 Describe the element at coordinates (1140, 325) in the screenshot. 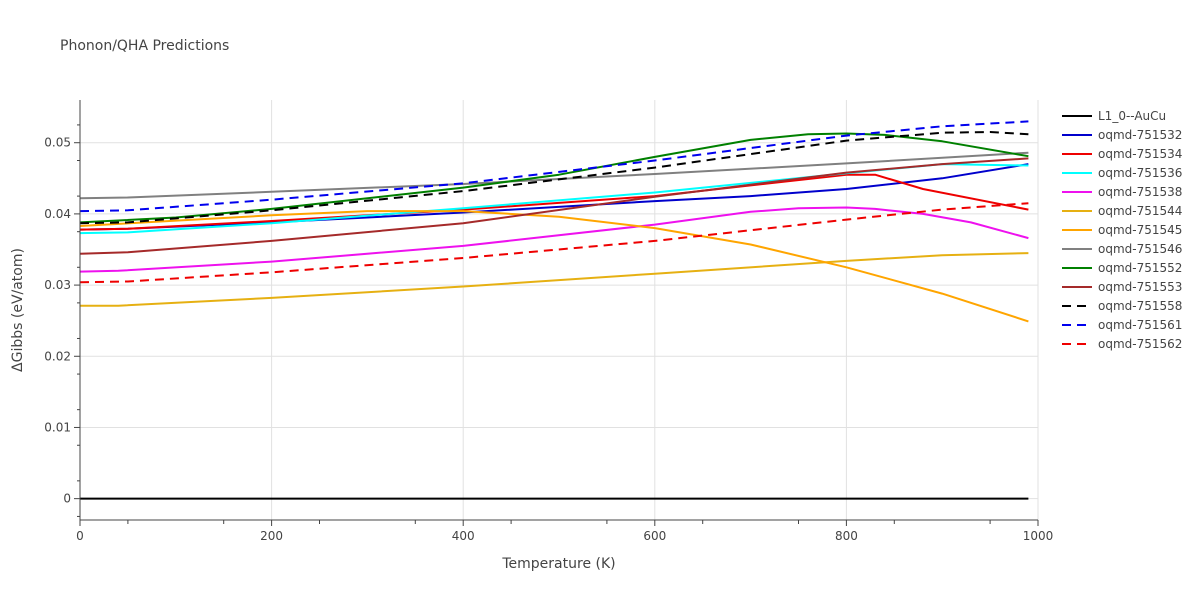

I see `legend-label: oqmd-751561` at that location.